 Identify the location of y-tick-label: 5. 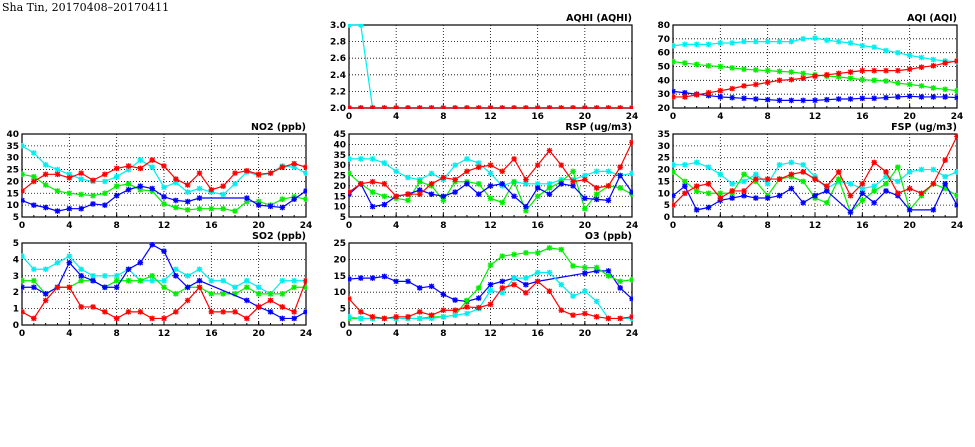
(16, 218).